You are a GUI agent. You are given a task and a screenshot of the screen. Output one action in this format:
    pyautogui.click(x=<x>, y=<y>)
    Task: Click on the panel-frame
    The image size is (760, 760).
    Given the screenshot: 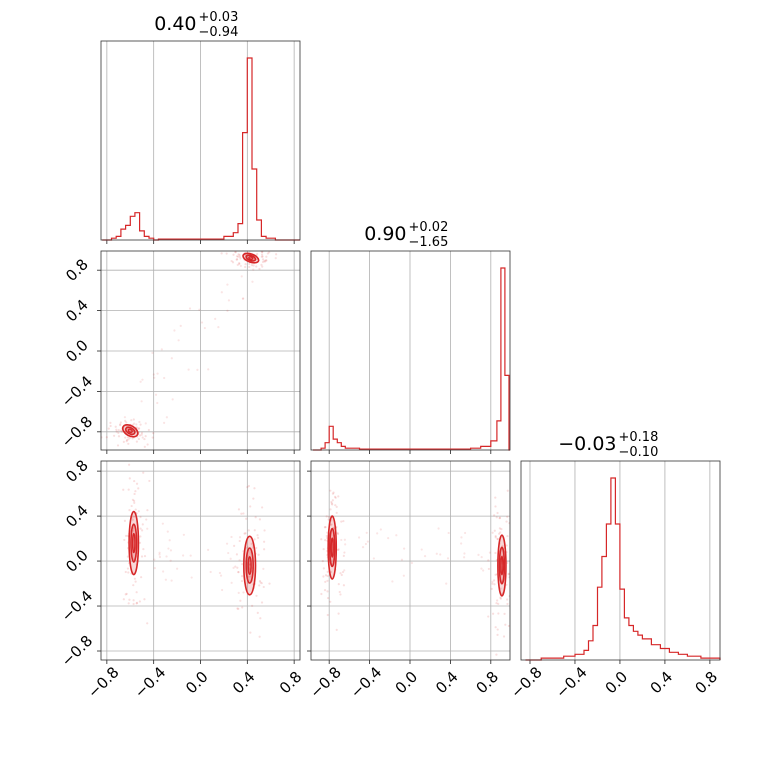 What is the action you would take?
    pyautogui.click(x=410, y=560)
    